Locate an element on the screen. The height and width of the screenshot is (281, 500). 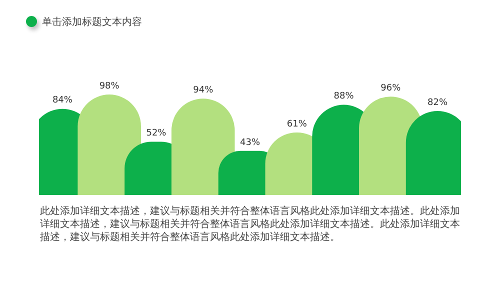
chart-title: 单击添加标题文本内容 is located at coordinates (92, 22).